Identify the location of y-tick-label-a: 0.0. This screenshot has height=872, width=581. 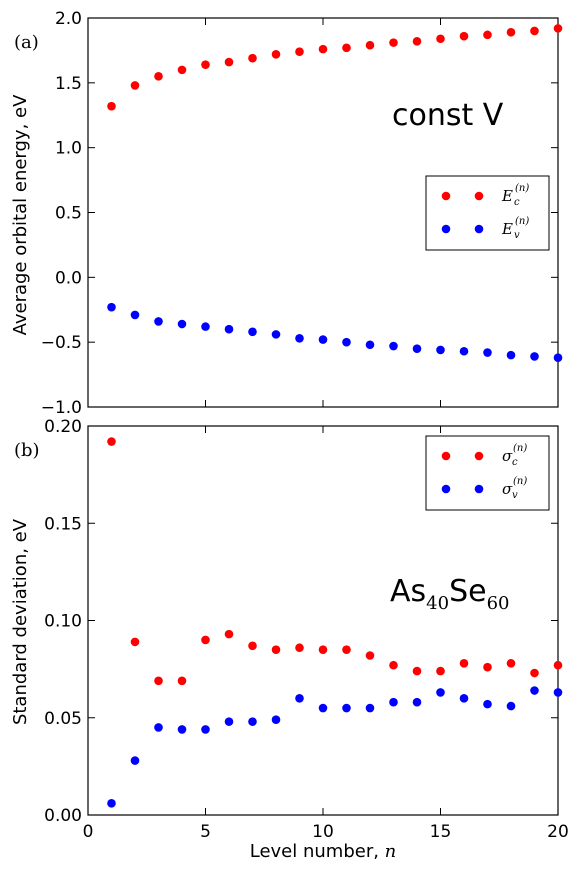
(68, 278).